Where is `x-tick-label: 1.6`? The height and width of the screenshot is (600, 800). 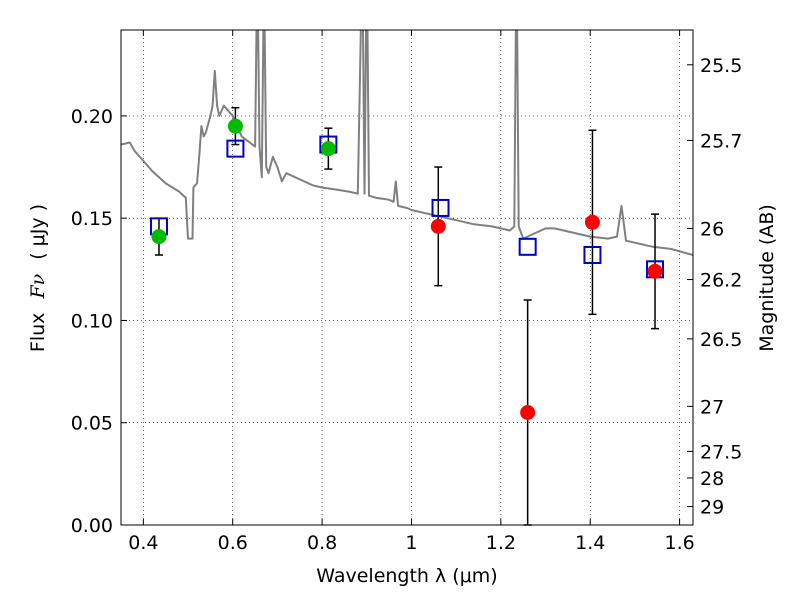
x-tick-label: 1.6 is located at coordinates (679, 543).